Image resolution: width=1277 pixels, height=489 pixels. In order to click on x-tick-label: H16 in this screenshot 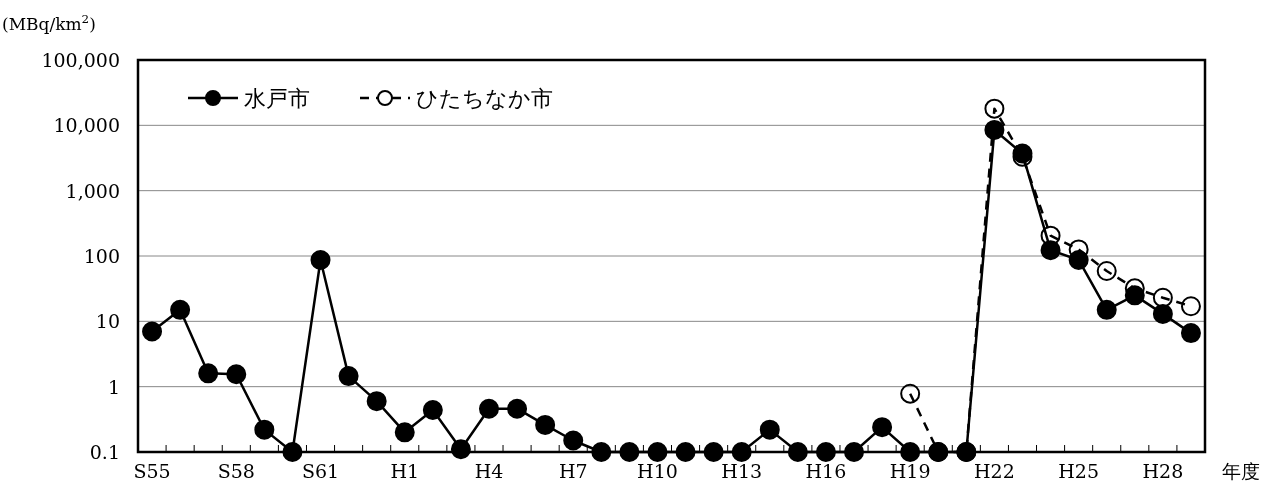, I will do `click(826, 471)`.